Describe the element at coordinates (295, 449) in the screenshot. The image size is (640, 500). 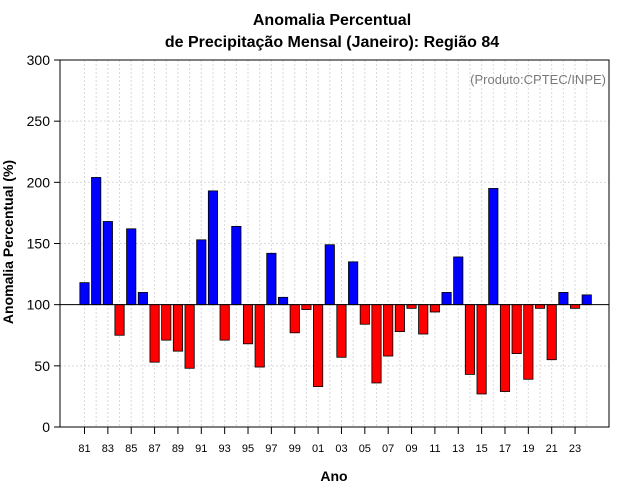
I see `x-tick-label: 99` at that location.